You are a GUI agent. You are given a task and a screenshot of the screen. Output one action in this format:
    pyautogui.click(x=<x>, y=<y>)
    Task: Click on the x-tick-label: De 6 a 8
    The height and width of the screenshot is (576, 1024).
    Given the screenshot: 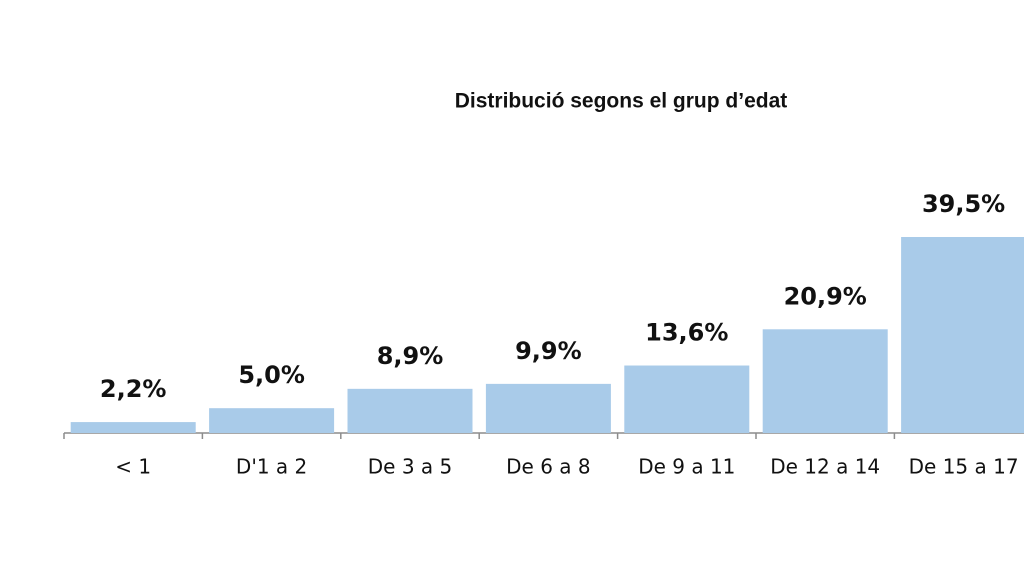 What is the action you would take?
    pyautogui.click(x=548, y=467)
    